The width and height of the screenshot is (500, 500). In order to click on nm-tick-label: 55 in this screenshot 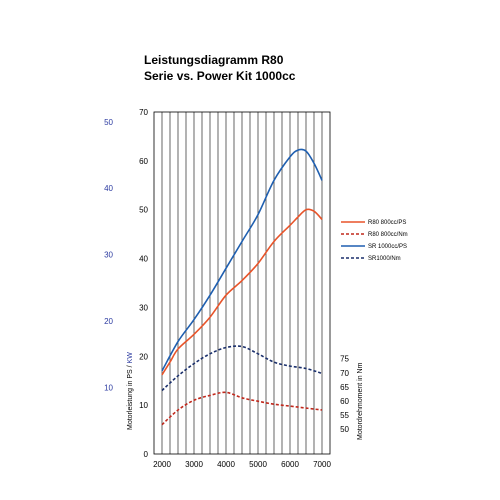, I will do `click(344, 415)`.